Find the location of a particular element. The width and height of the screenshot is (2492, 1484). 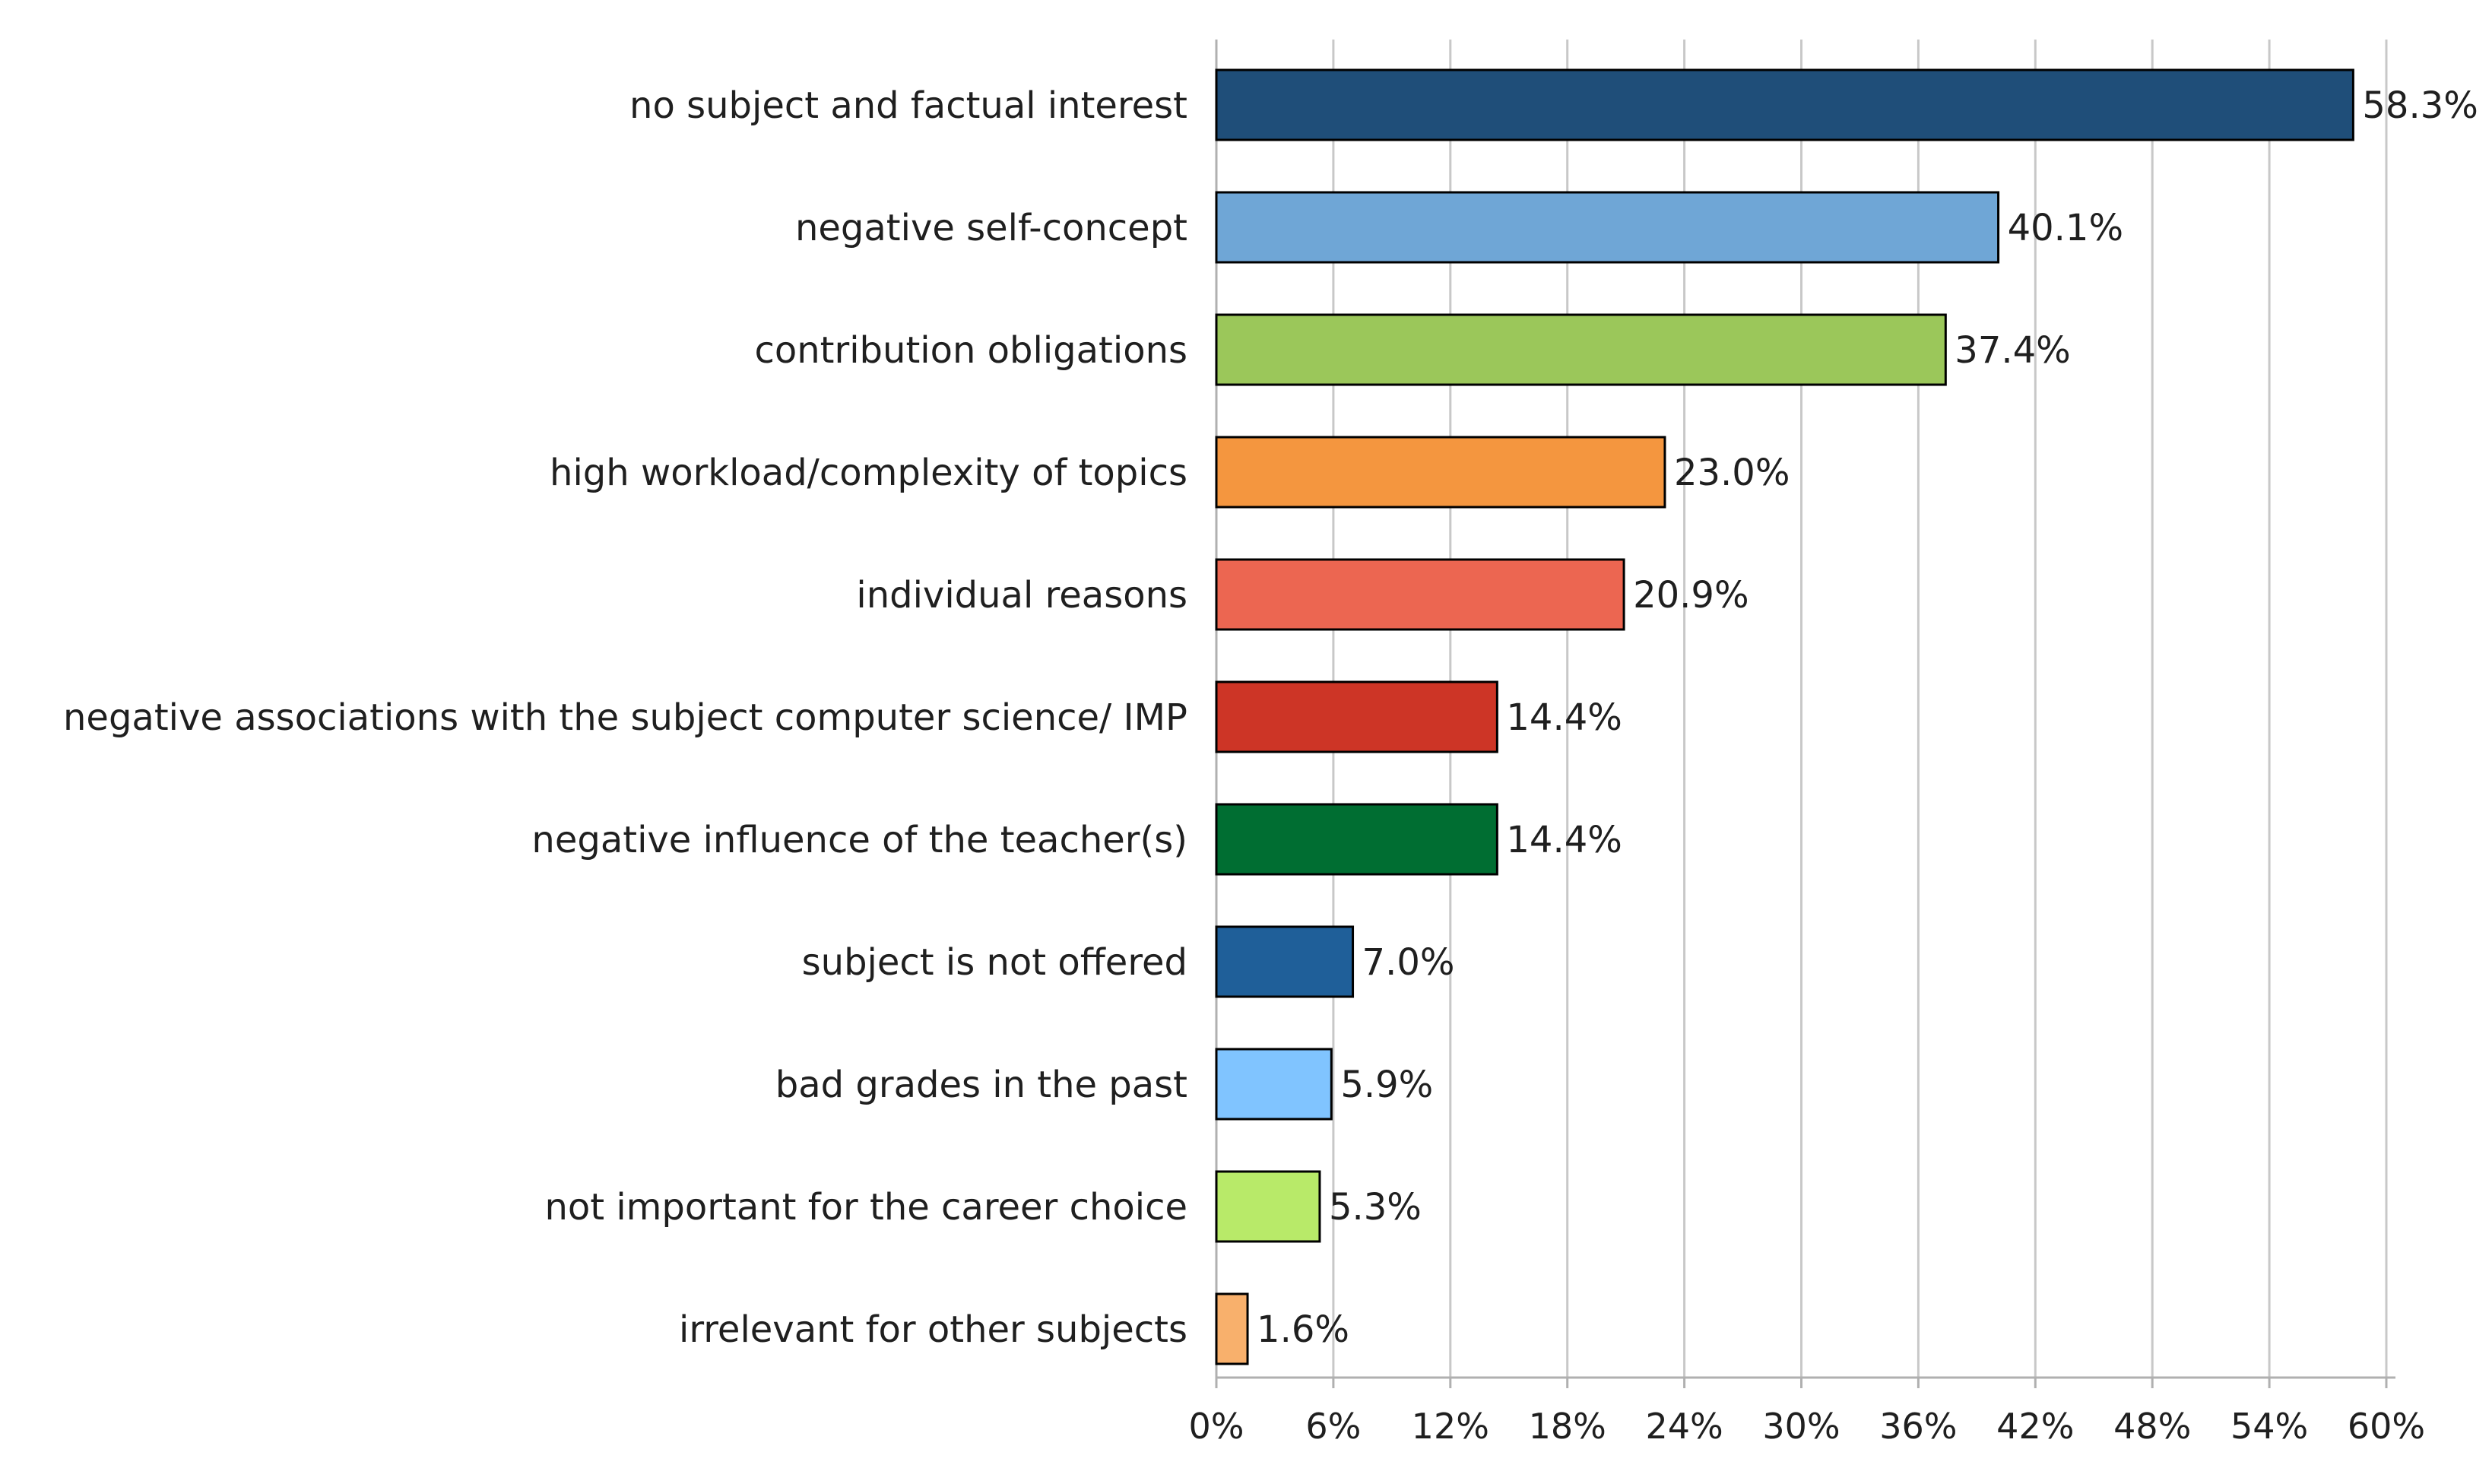

category-label: bad grades in the past is located at coordinates (981, 1085).